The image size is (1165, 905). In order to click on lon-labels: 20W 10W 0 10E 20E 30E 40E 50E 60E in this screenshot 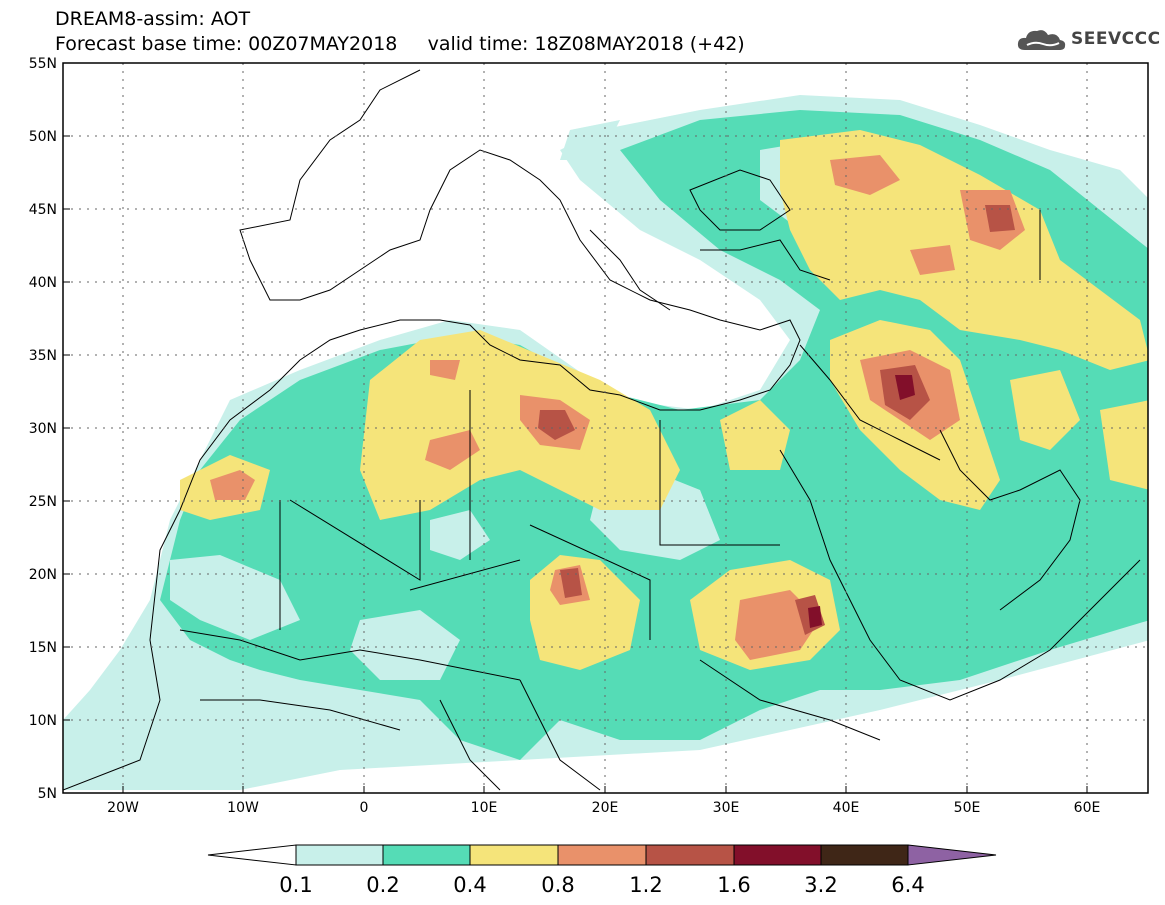, I will do `click(603, 808)`.